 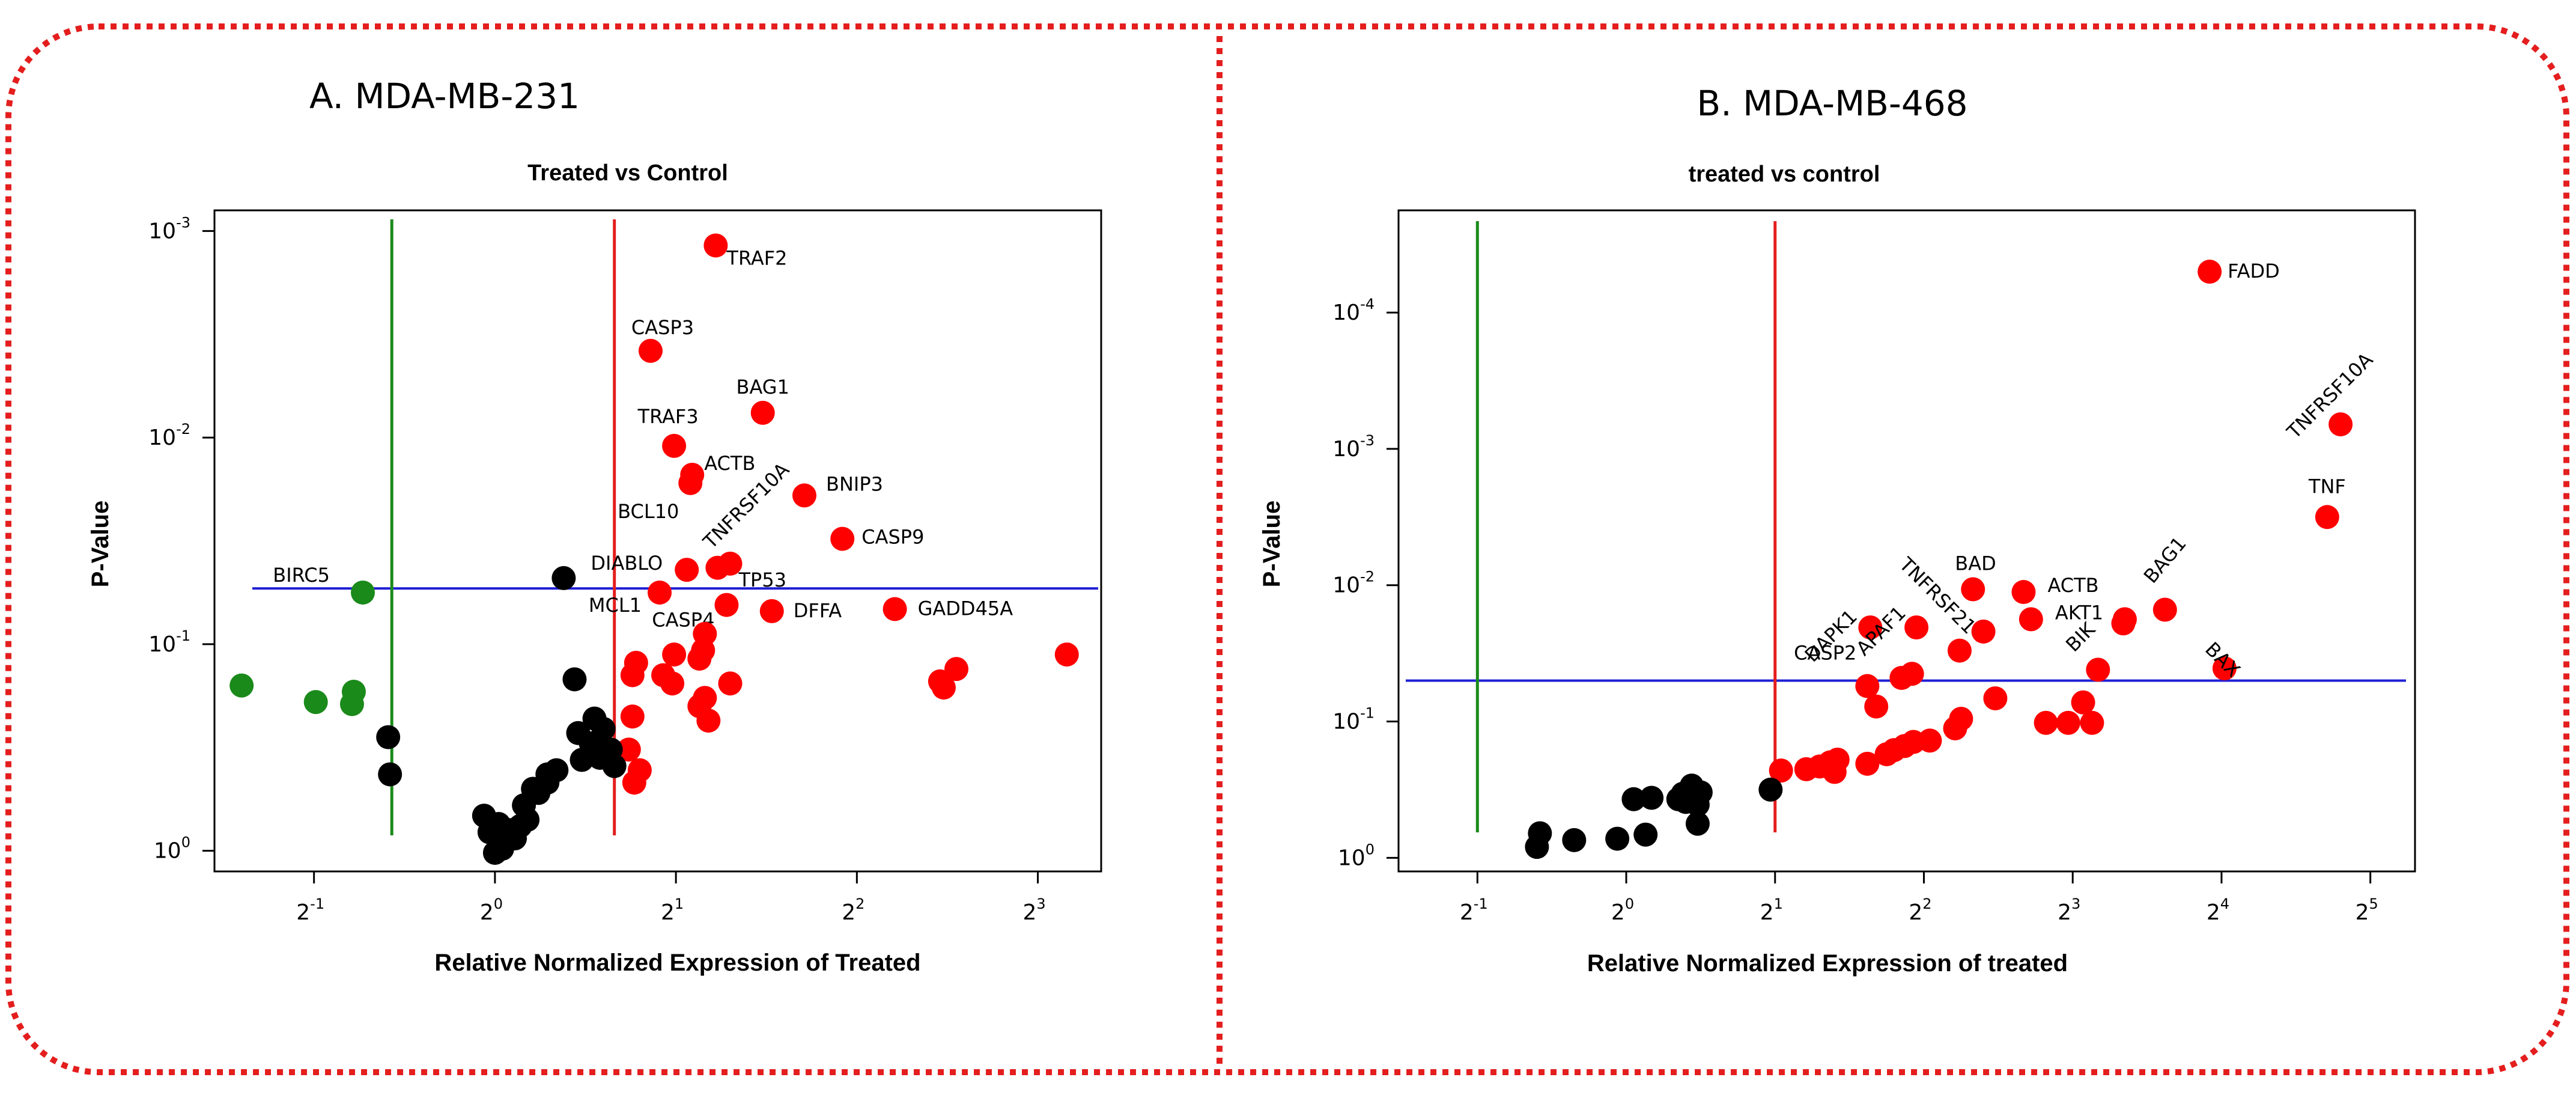 What do you see at coordinates (2098, 669) in the screenshot?
I see `chart-b-data-point-bik` at bounding box center [2098, 669].